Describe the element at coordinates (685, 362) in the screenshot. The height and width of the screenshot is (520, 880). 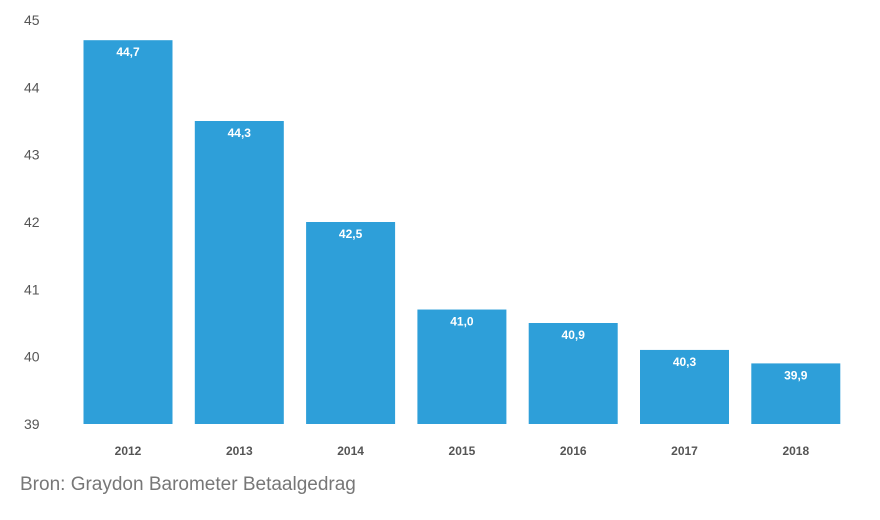
I see `data-label-2017: 40,3` at that location.